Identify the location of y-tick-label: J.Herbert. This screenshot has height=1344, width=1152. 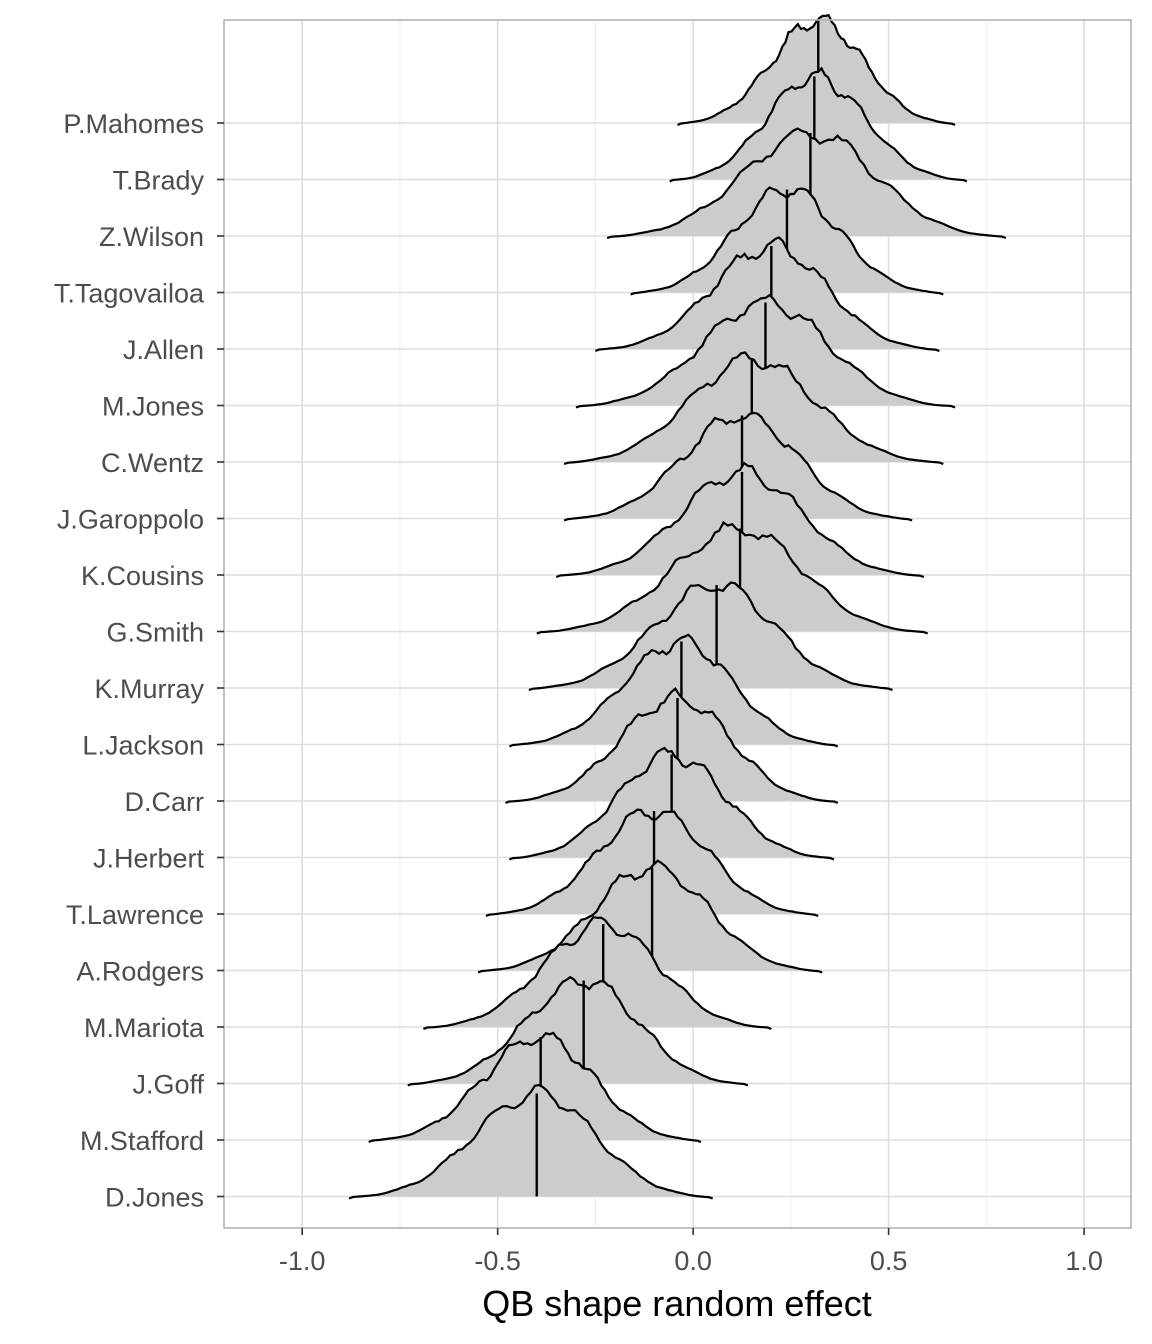
(149, 859).